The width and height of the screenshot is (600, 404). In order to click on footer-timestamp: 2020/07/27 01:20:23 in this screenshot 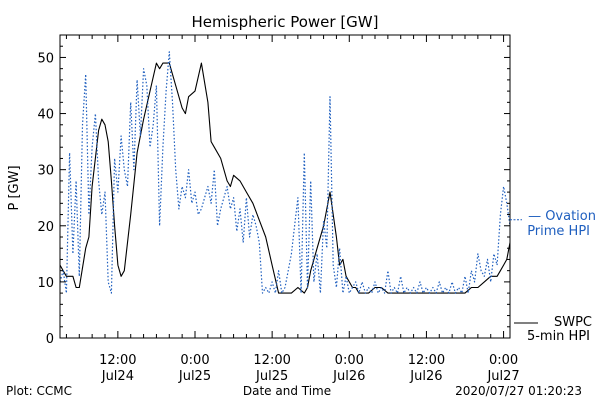, I will do `click(518, 391)`.